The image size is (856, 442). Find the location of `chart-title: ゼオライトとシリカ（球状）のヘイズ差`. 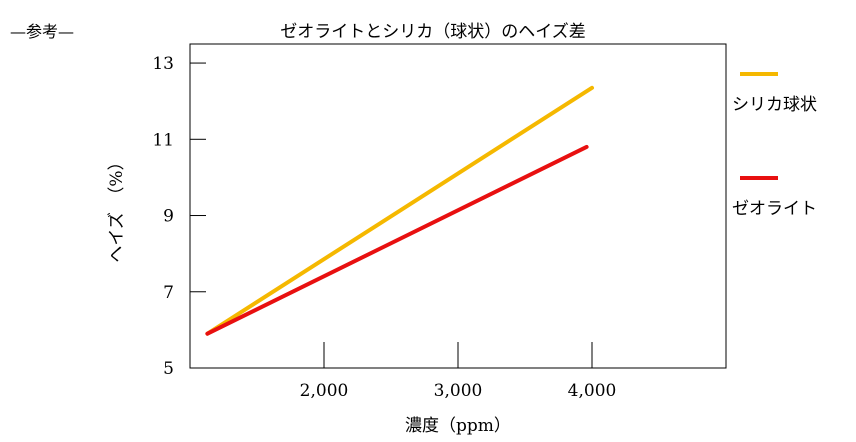

chart-title: ゼオライトとシリカ（球状）のヘイズ差 is located at coordinates (433, 32).